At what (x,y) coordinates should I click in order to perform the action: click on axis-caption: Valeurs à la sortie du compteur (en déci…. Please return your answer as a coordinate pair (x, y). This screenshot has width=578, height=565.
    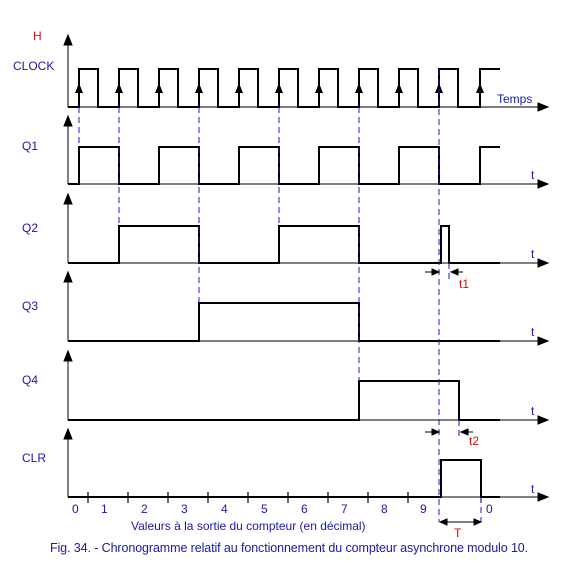
    Looking at the image, I should click on (248, 526).